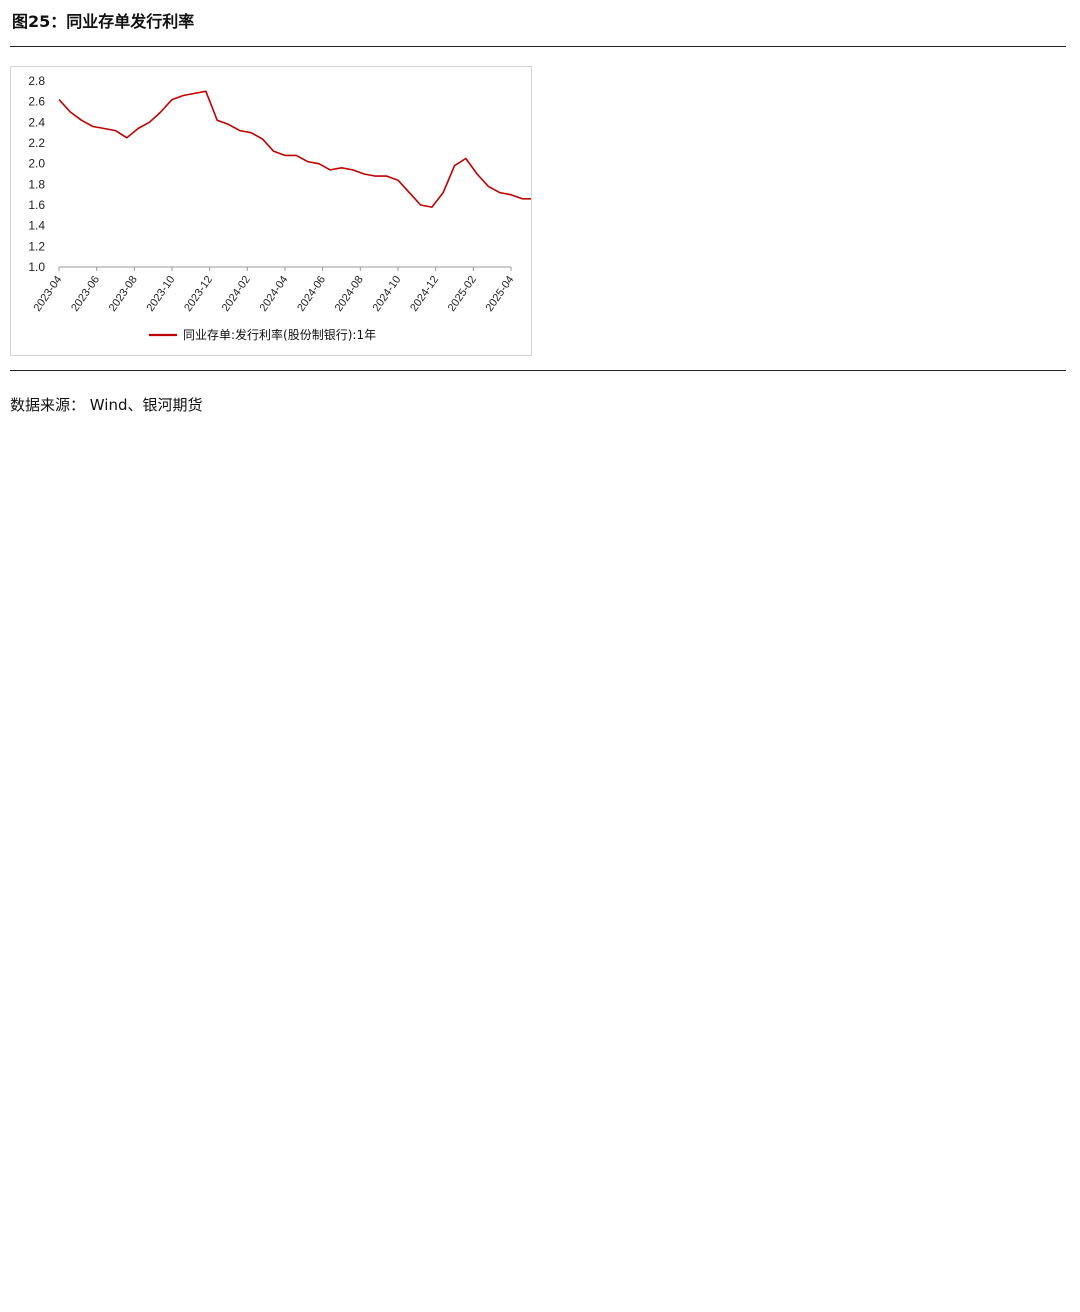  I want to click on series-lines, so click(296, 149).